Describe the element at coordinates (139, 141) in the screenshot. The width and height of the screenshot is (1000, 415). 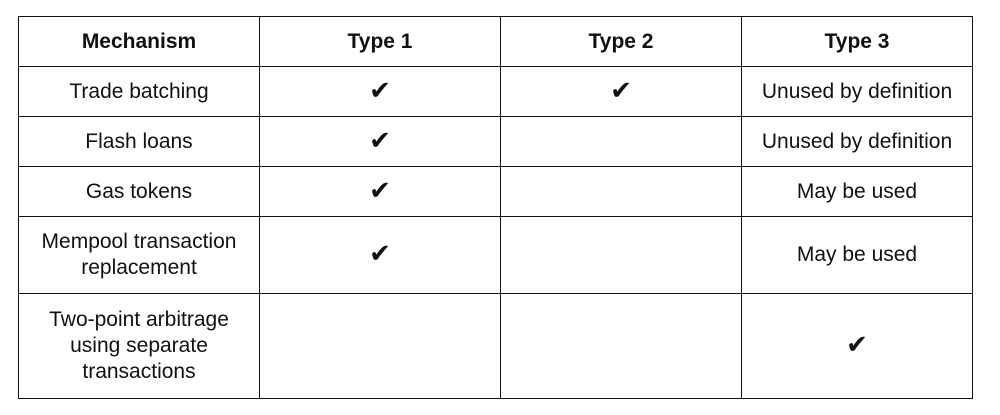
I see `cell-mechanism: Flash loans` at that location.